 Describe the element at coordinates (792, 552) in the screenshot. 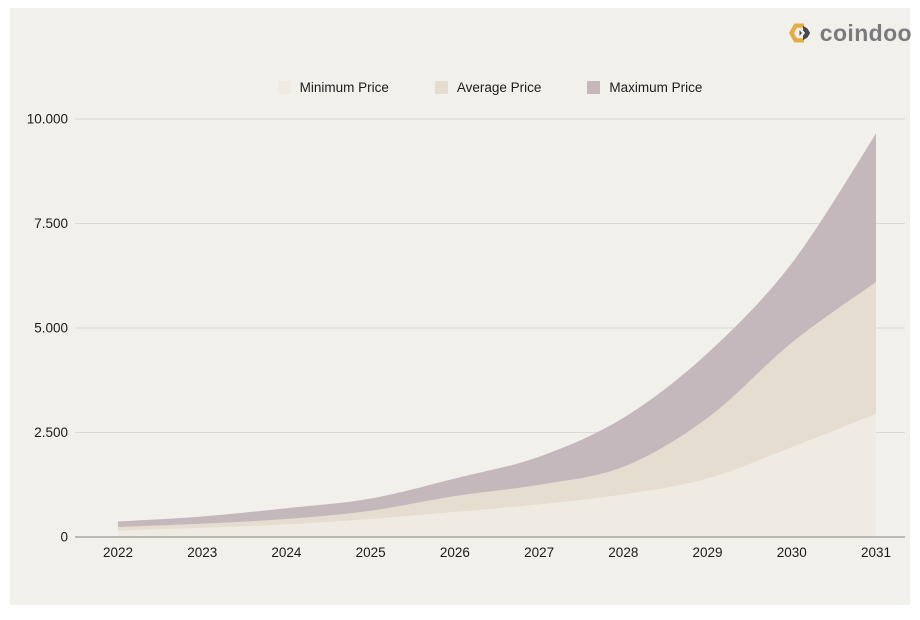

I see `x-axis-label: 2030` at that location.